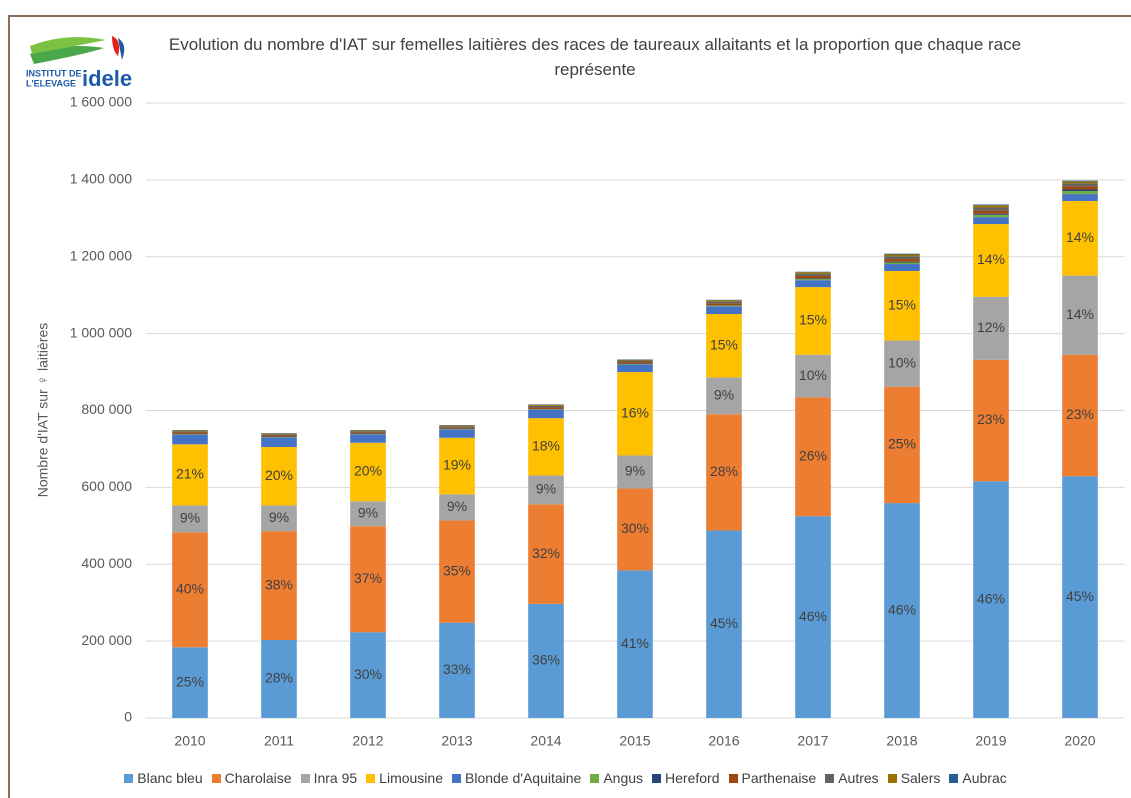  What do you see at coordinates (1080, 237) in the screenshot?
I see `data-label: 14%` at bounding box center [1080, 237].